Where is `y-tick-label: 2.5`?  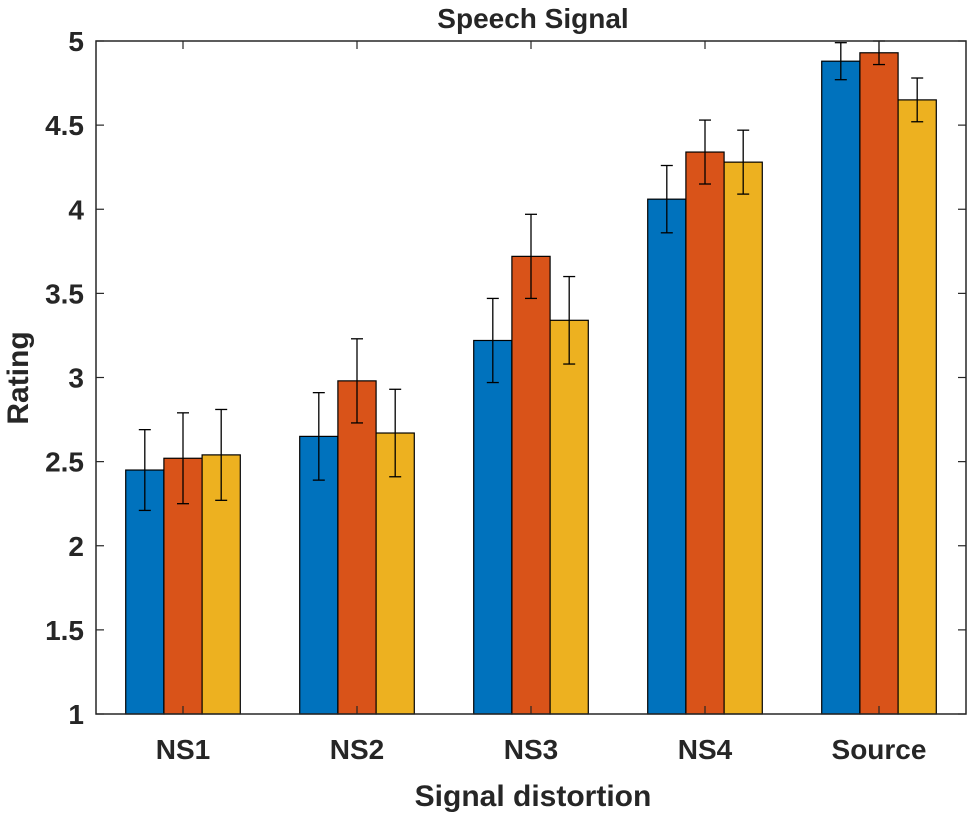 y-tick-label: 2.5 is located at coordinates (64, 462).